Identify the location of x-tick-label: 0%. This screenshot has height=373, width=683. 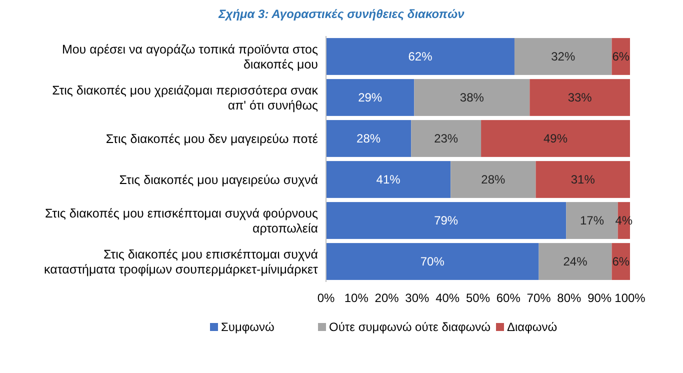
(326, 298).